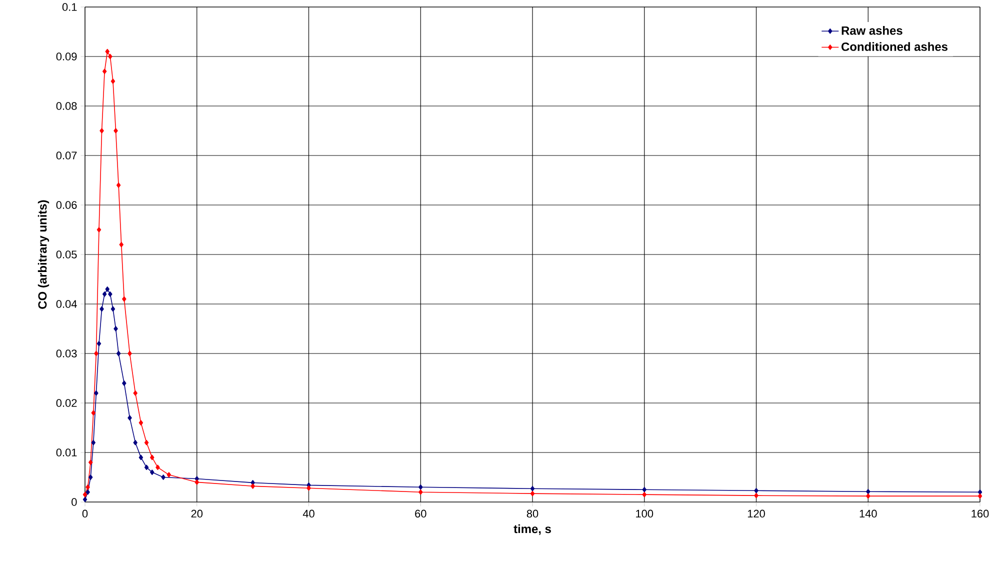 The height and width of the screenshot is (570, 995). Describe the element at coordinates (66, 205) in the screenshot. I see `y-tick-label: 0.06` at that location.